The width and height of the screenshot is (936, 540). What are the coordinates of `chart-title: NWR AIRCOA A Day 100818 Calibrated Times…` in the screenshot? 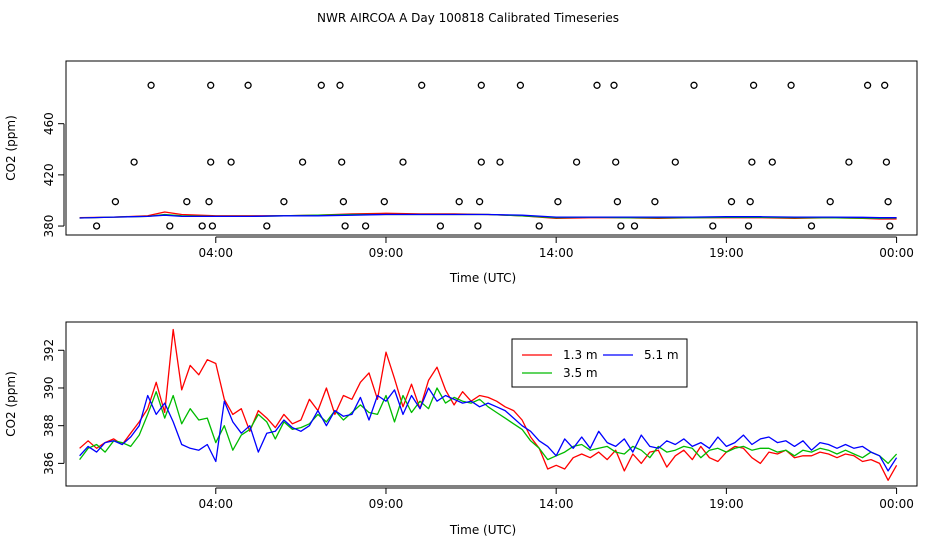 It's located at (468, 18).